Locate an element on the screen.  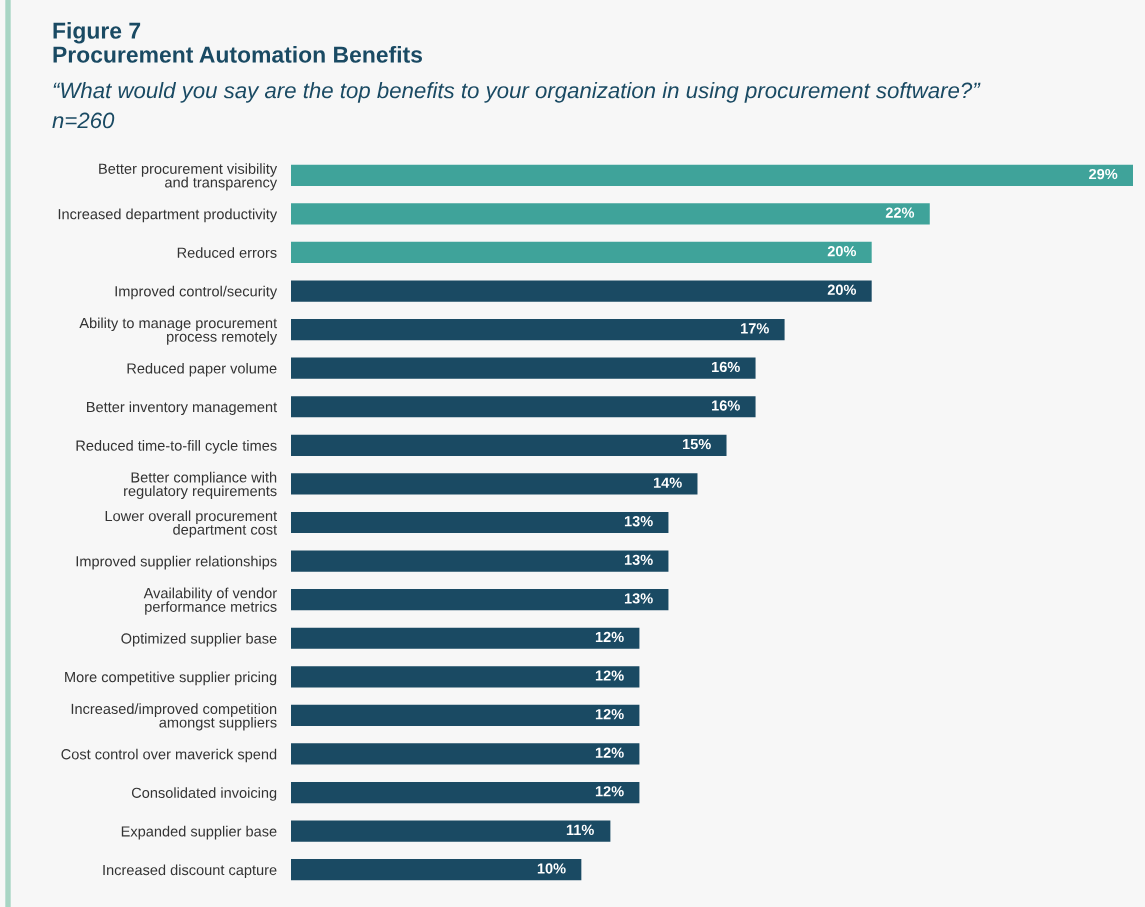
y-tick-label: Reduced paper volume is located at coordinates (202, 369).